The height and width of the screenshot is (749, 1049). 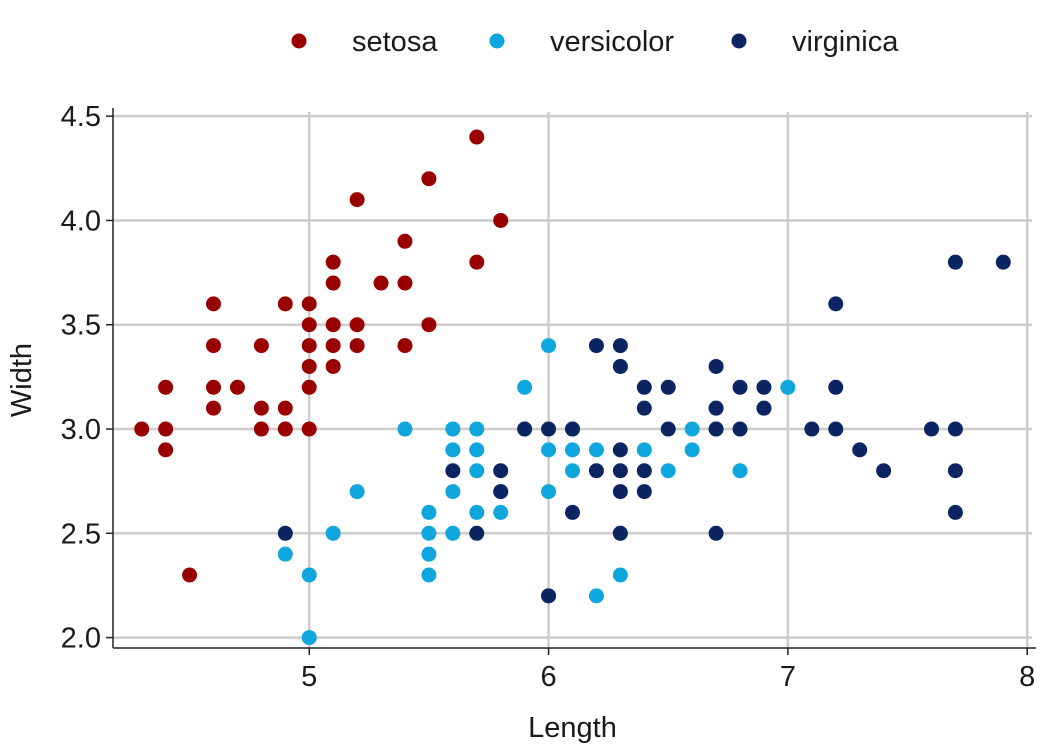 I want to click on legend-label-versicolor: versicolor, so click(x=612, y=42).